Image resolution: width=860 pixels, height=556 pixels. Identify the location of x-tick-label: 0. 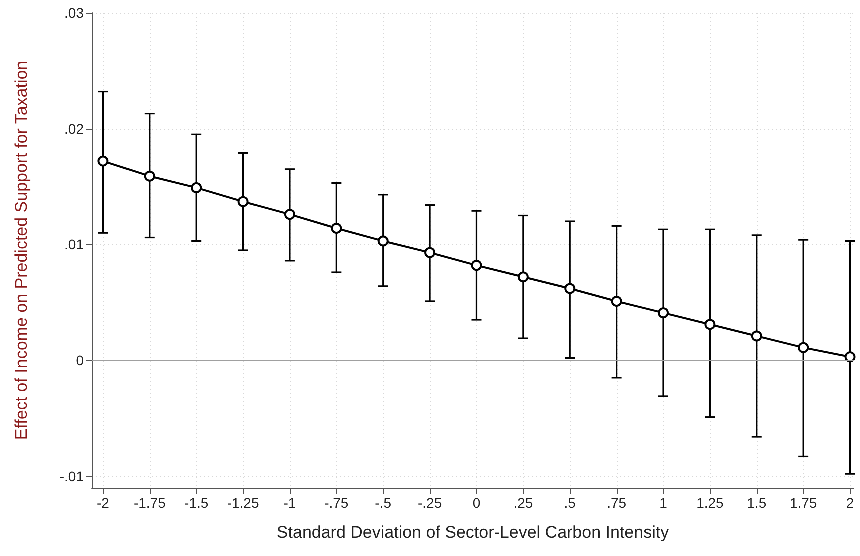
(476, 503).